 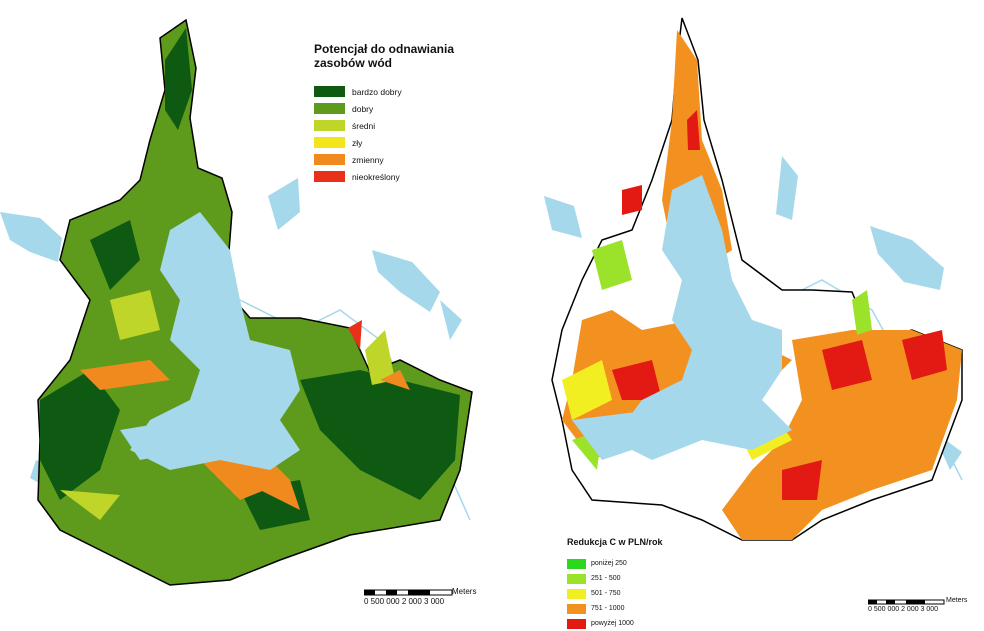 I want to click on scalebar-left: 0 500 000 2 000 3 000 Meters, so click(x=420, y=596).